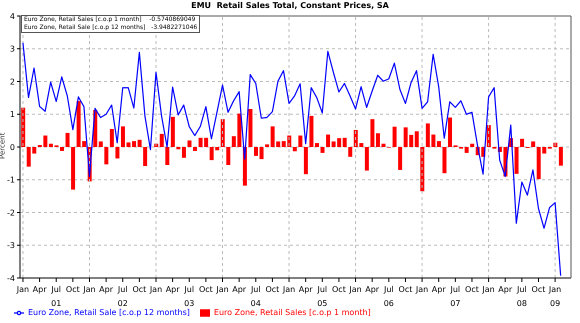  Describe the element at coordinates (56, 296) in the screenshot. I see `x-tick-label: Jul 01` at that location.